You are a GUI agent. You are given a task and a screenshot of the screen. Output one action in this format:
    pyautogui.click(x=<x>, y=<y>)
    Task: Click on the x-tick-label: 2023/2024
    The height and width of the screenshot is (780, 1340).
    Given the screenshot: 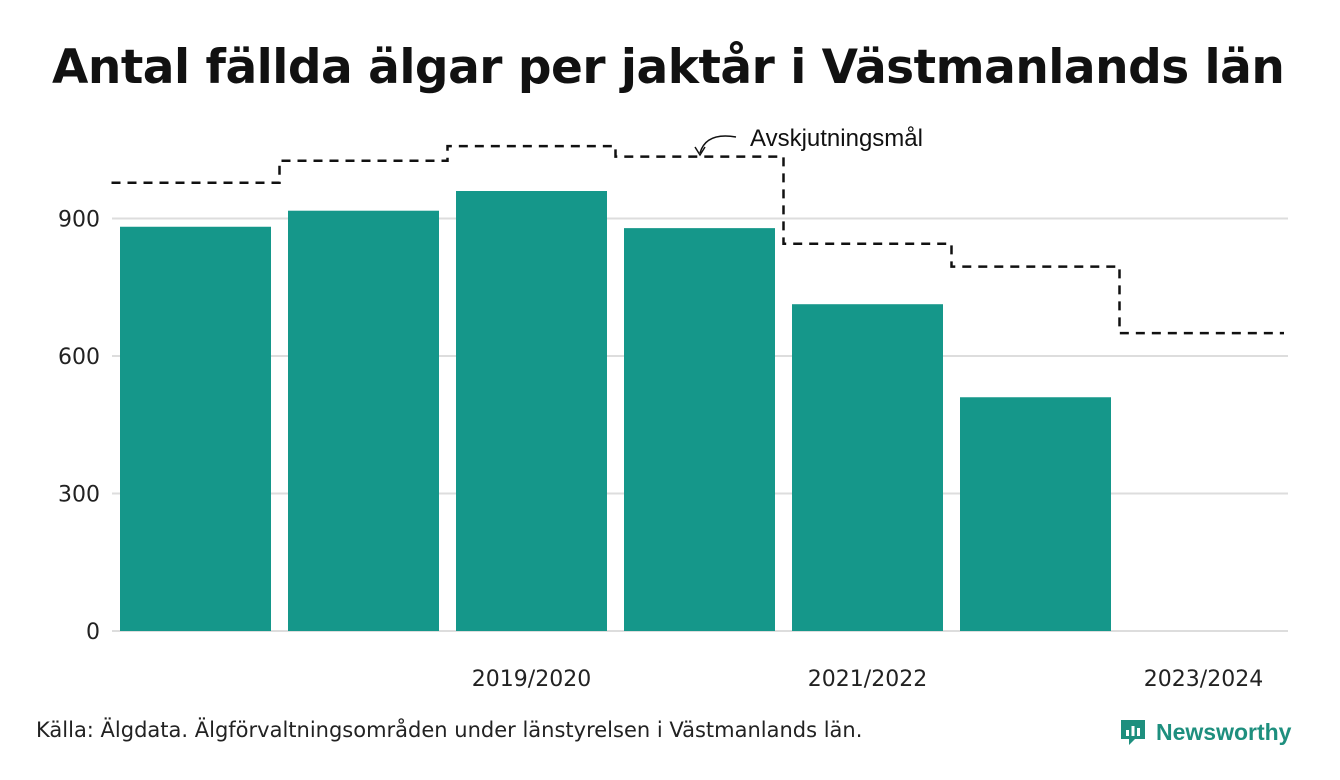 What is the action you would take?
    pyautogui.click(x=1203, y=679)
    